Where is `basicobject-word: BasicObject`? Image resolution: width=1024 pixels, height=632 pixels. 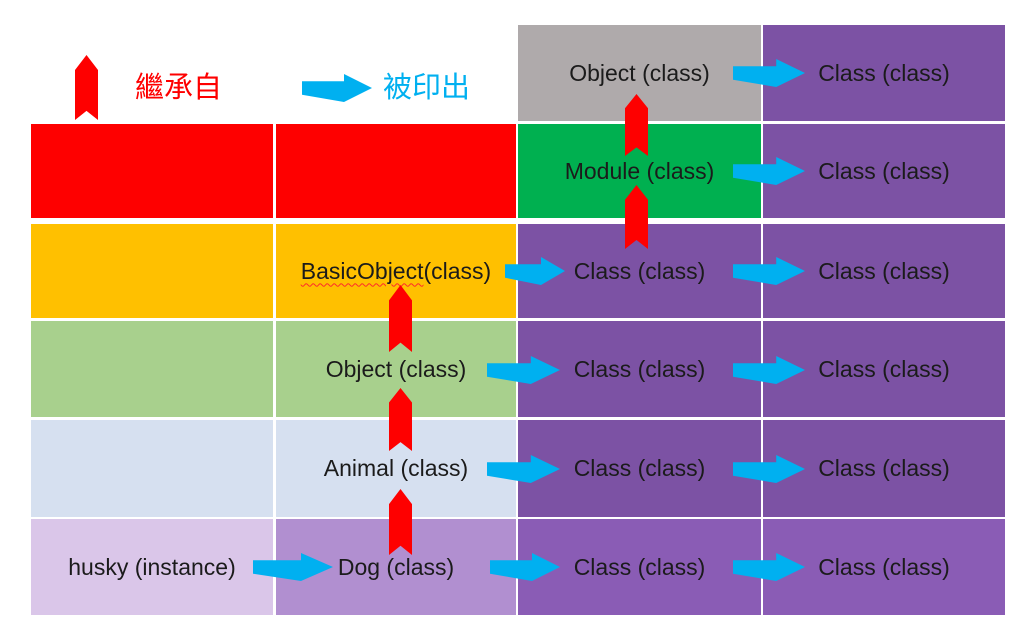
basicobject-word: BasicObject is located at coordinates (362, 270).